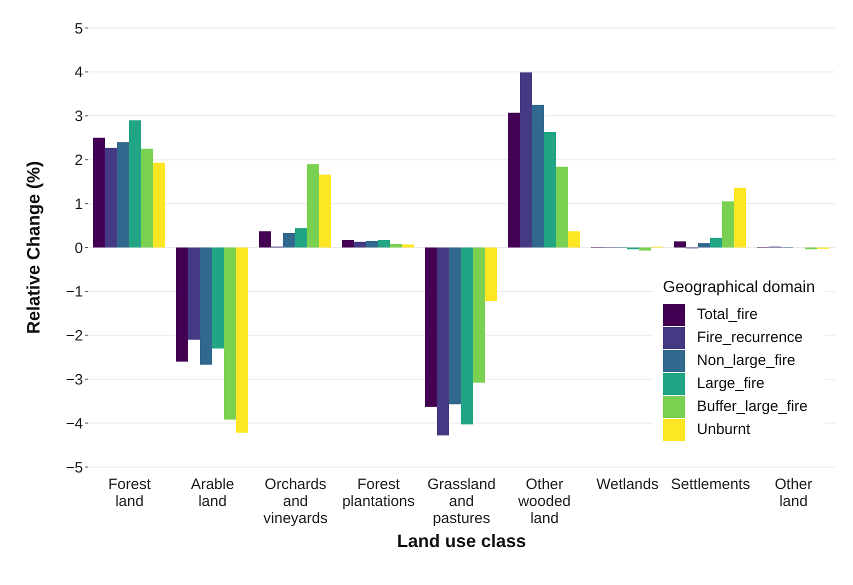 The height and width of the screenshot is (585, 853). Describe the element at coordinates (746, 360) in the screenshot. I see `legend-label: Non_large_fire` at that location.